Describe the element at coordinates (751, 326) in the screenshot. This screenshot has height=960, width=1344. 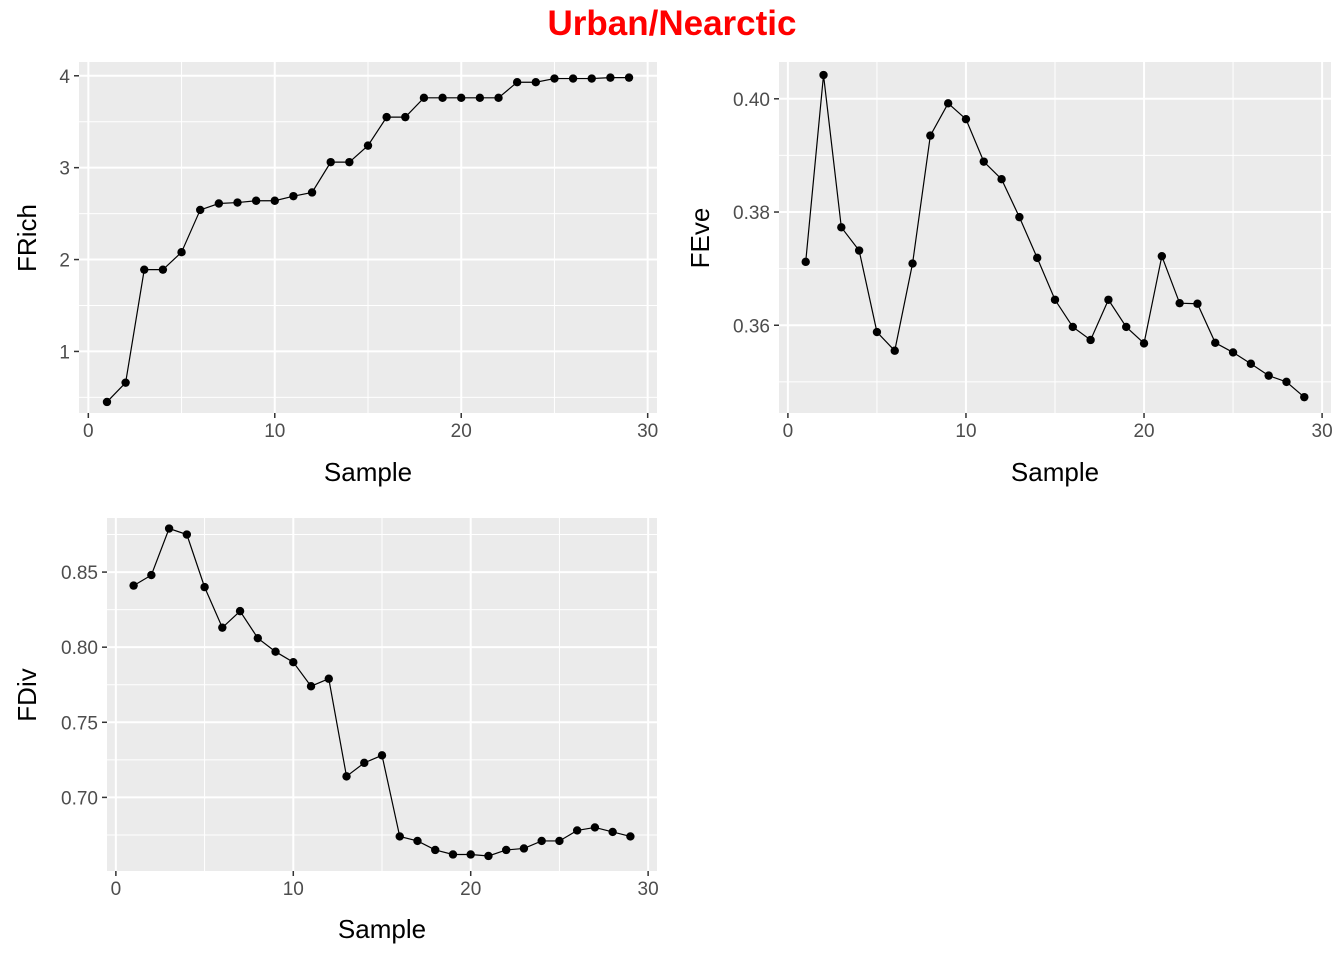
I see `y-tick-label: 0.36` at that location.